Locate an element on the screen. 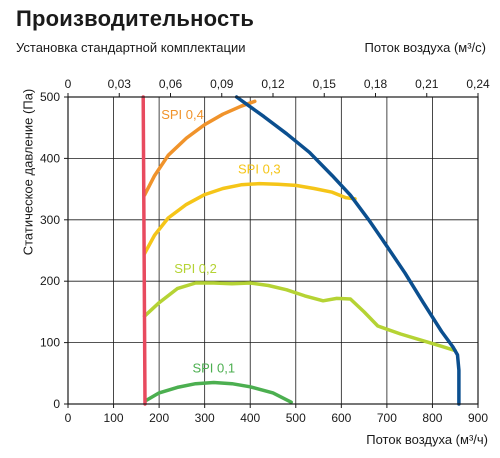  series-line-мин-поток is located at coordinates (144, 250).